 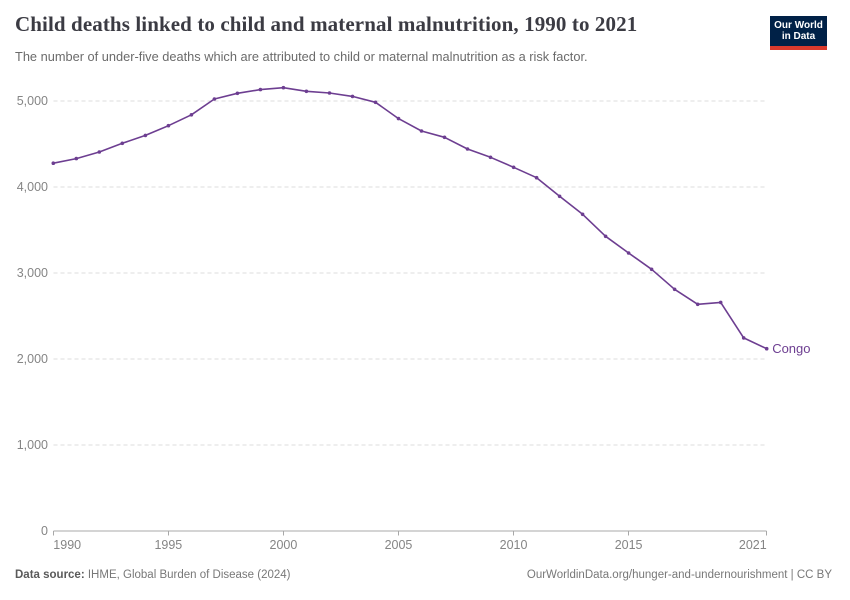 I want to click on x-axis-label: 2005, so click(x=399, y=545).